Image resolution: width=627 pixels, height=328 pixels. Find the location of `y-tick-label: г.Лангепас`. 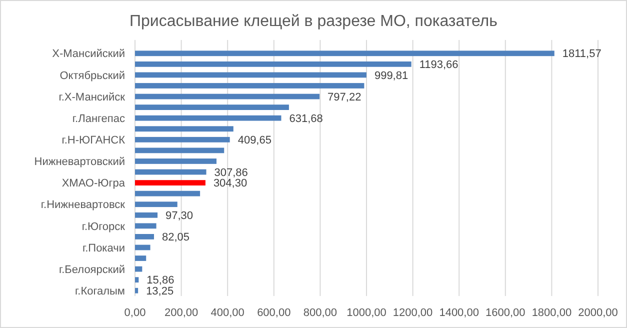

y-tick-label: г.Лангепас is located at coordinates (99, 118).